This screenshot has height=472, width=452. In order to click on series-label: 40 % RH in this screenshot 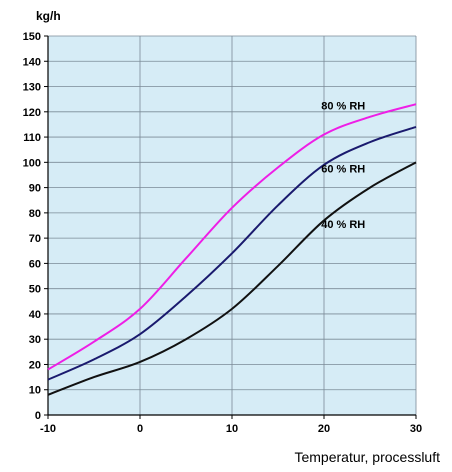, I will do `click(343, 225)`.